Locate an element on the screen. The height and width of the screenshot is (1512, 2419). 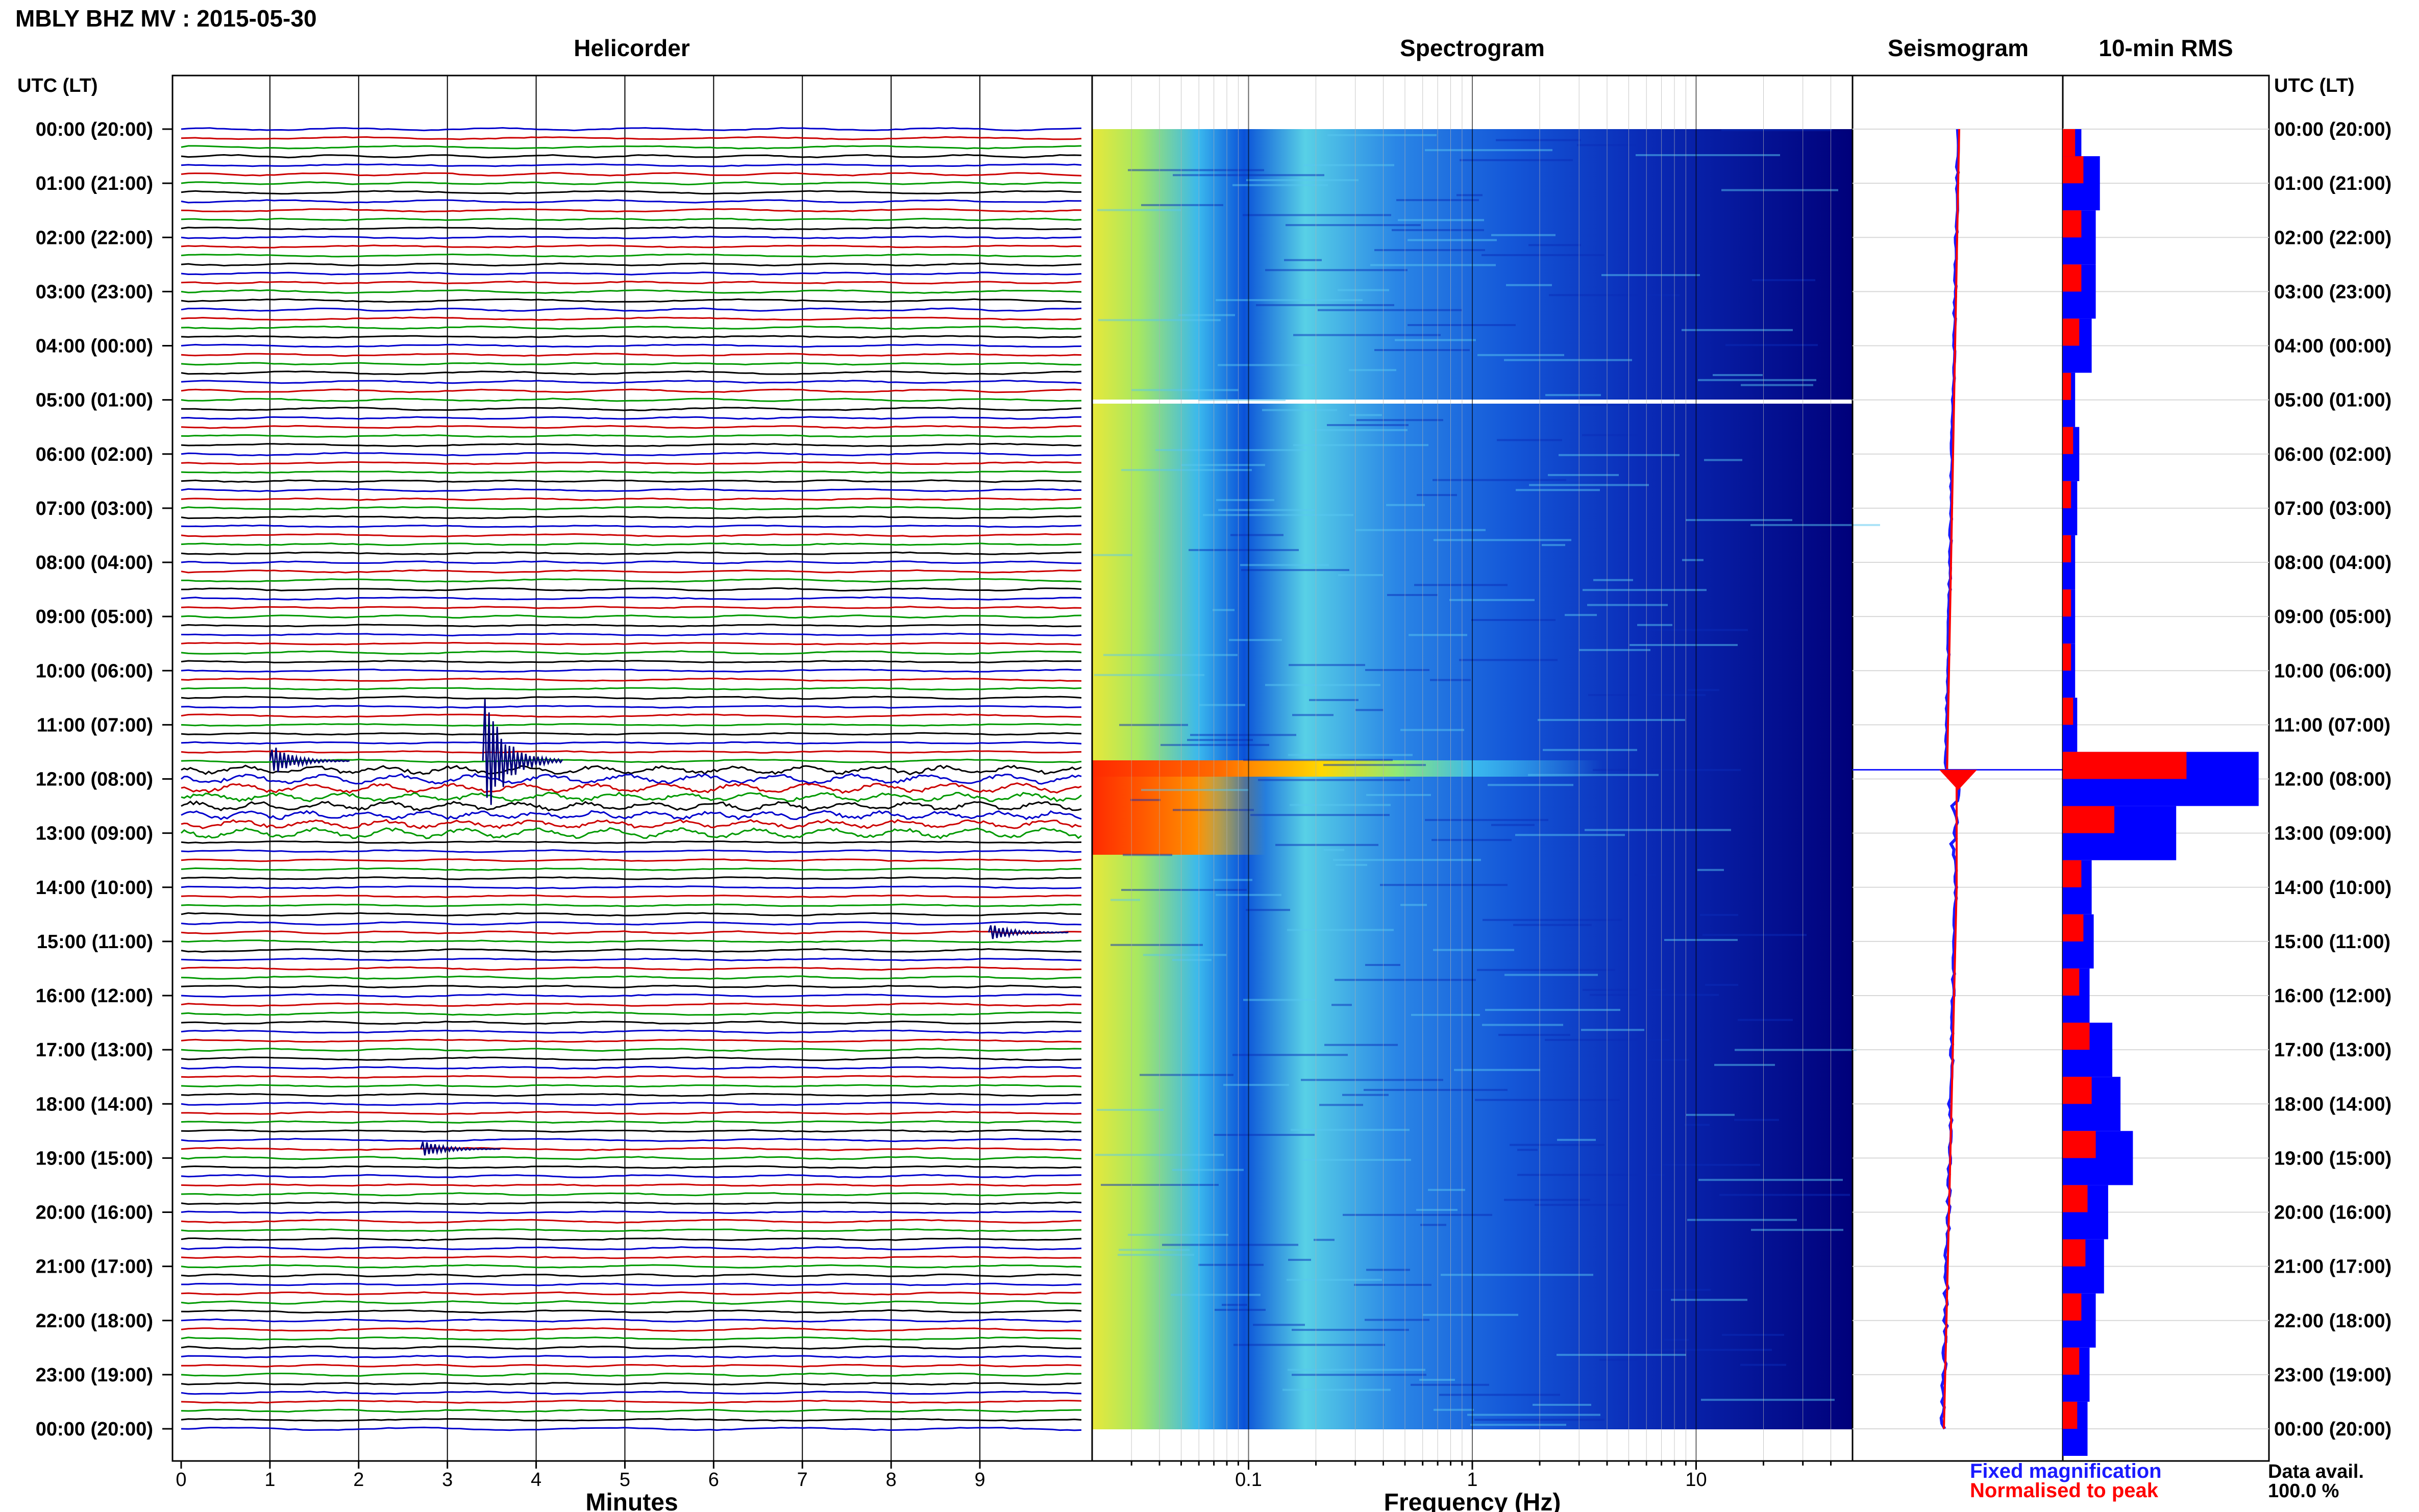
time-label-left: 06:00 (02:00) is located at coordinates (94, 454).